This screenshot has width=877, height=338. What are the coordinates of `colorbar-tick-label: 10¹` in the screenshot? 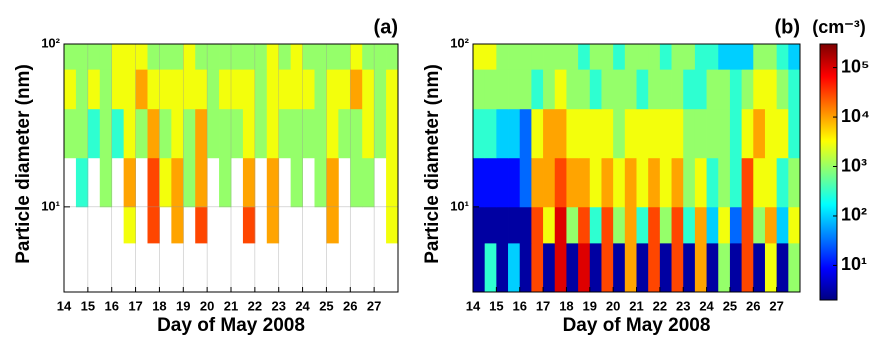 It's located at (854, 264).